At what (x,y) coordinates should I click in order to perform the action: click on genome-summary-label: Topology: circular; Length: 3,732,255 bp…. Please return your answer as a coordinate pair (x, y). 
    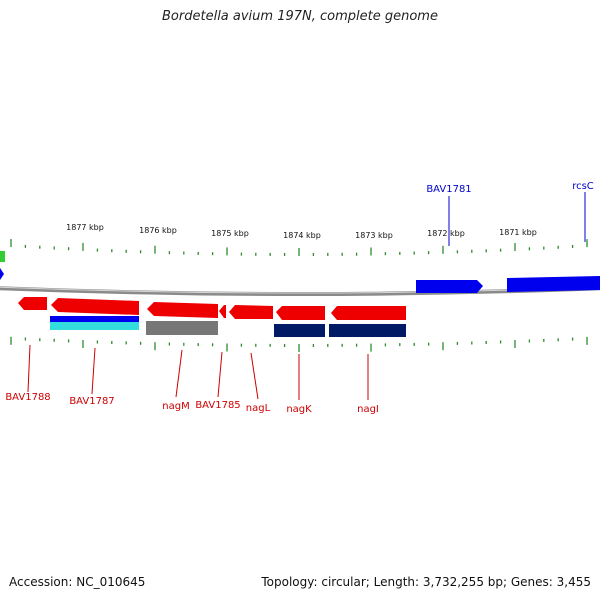
    Looking at the image, I should click on (426, 582).